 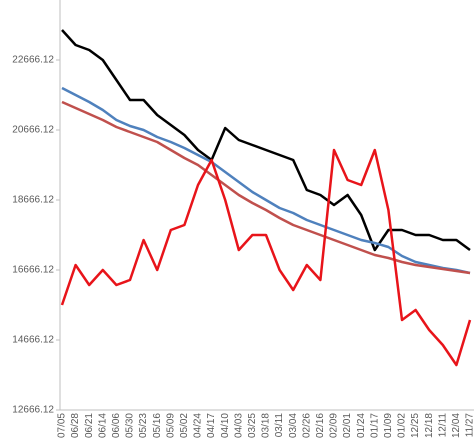 What do you see at coordinates (130, 425) in the screenshot?
I see `x-tick-label: 05/30` at bounding box center [130, 425].